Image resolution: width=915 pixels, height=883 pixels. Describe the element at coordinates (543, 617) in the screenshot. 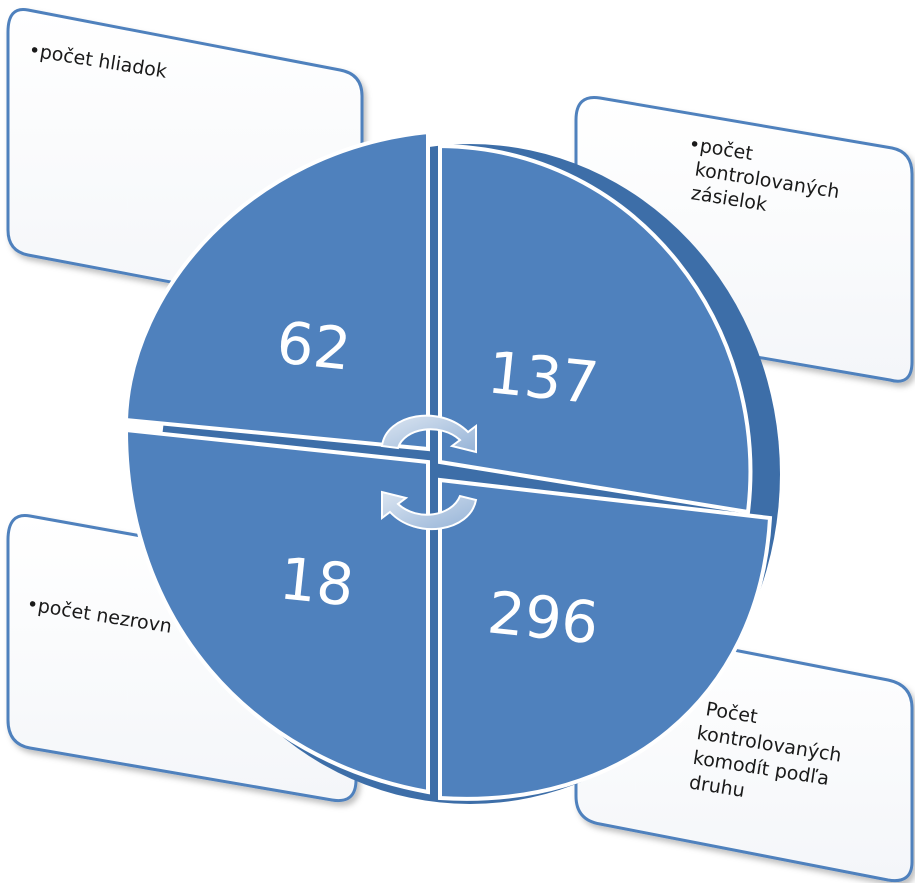

I see `value-komodit: 296` at that location.